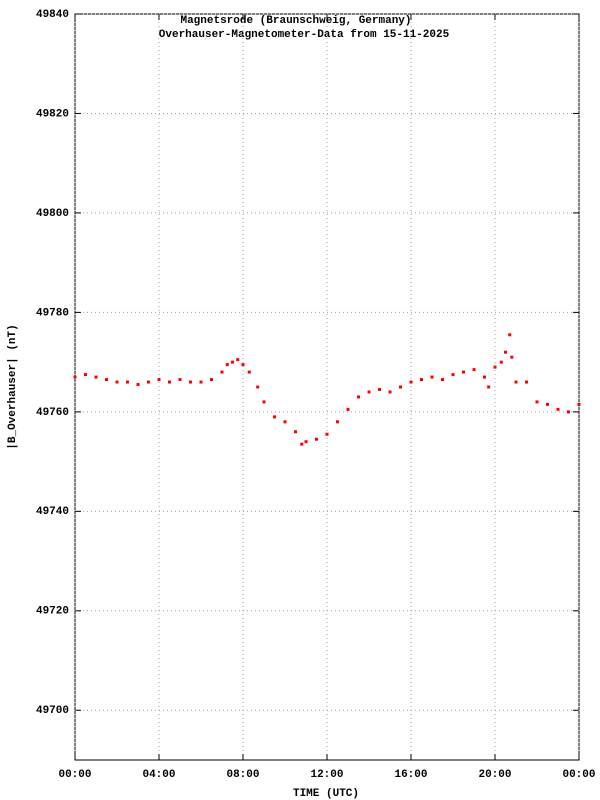  Describe the element at coordinates (242, 775) in the screenshot. I see `x-tick-label: 08:00` at that location.